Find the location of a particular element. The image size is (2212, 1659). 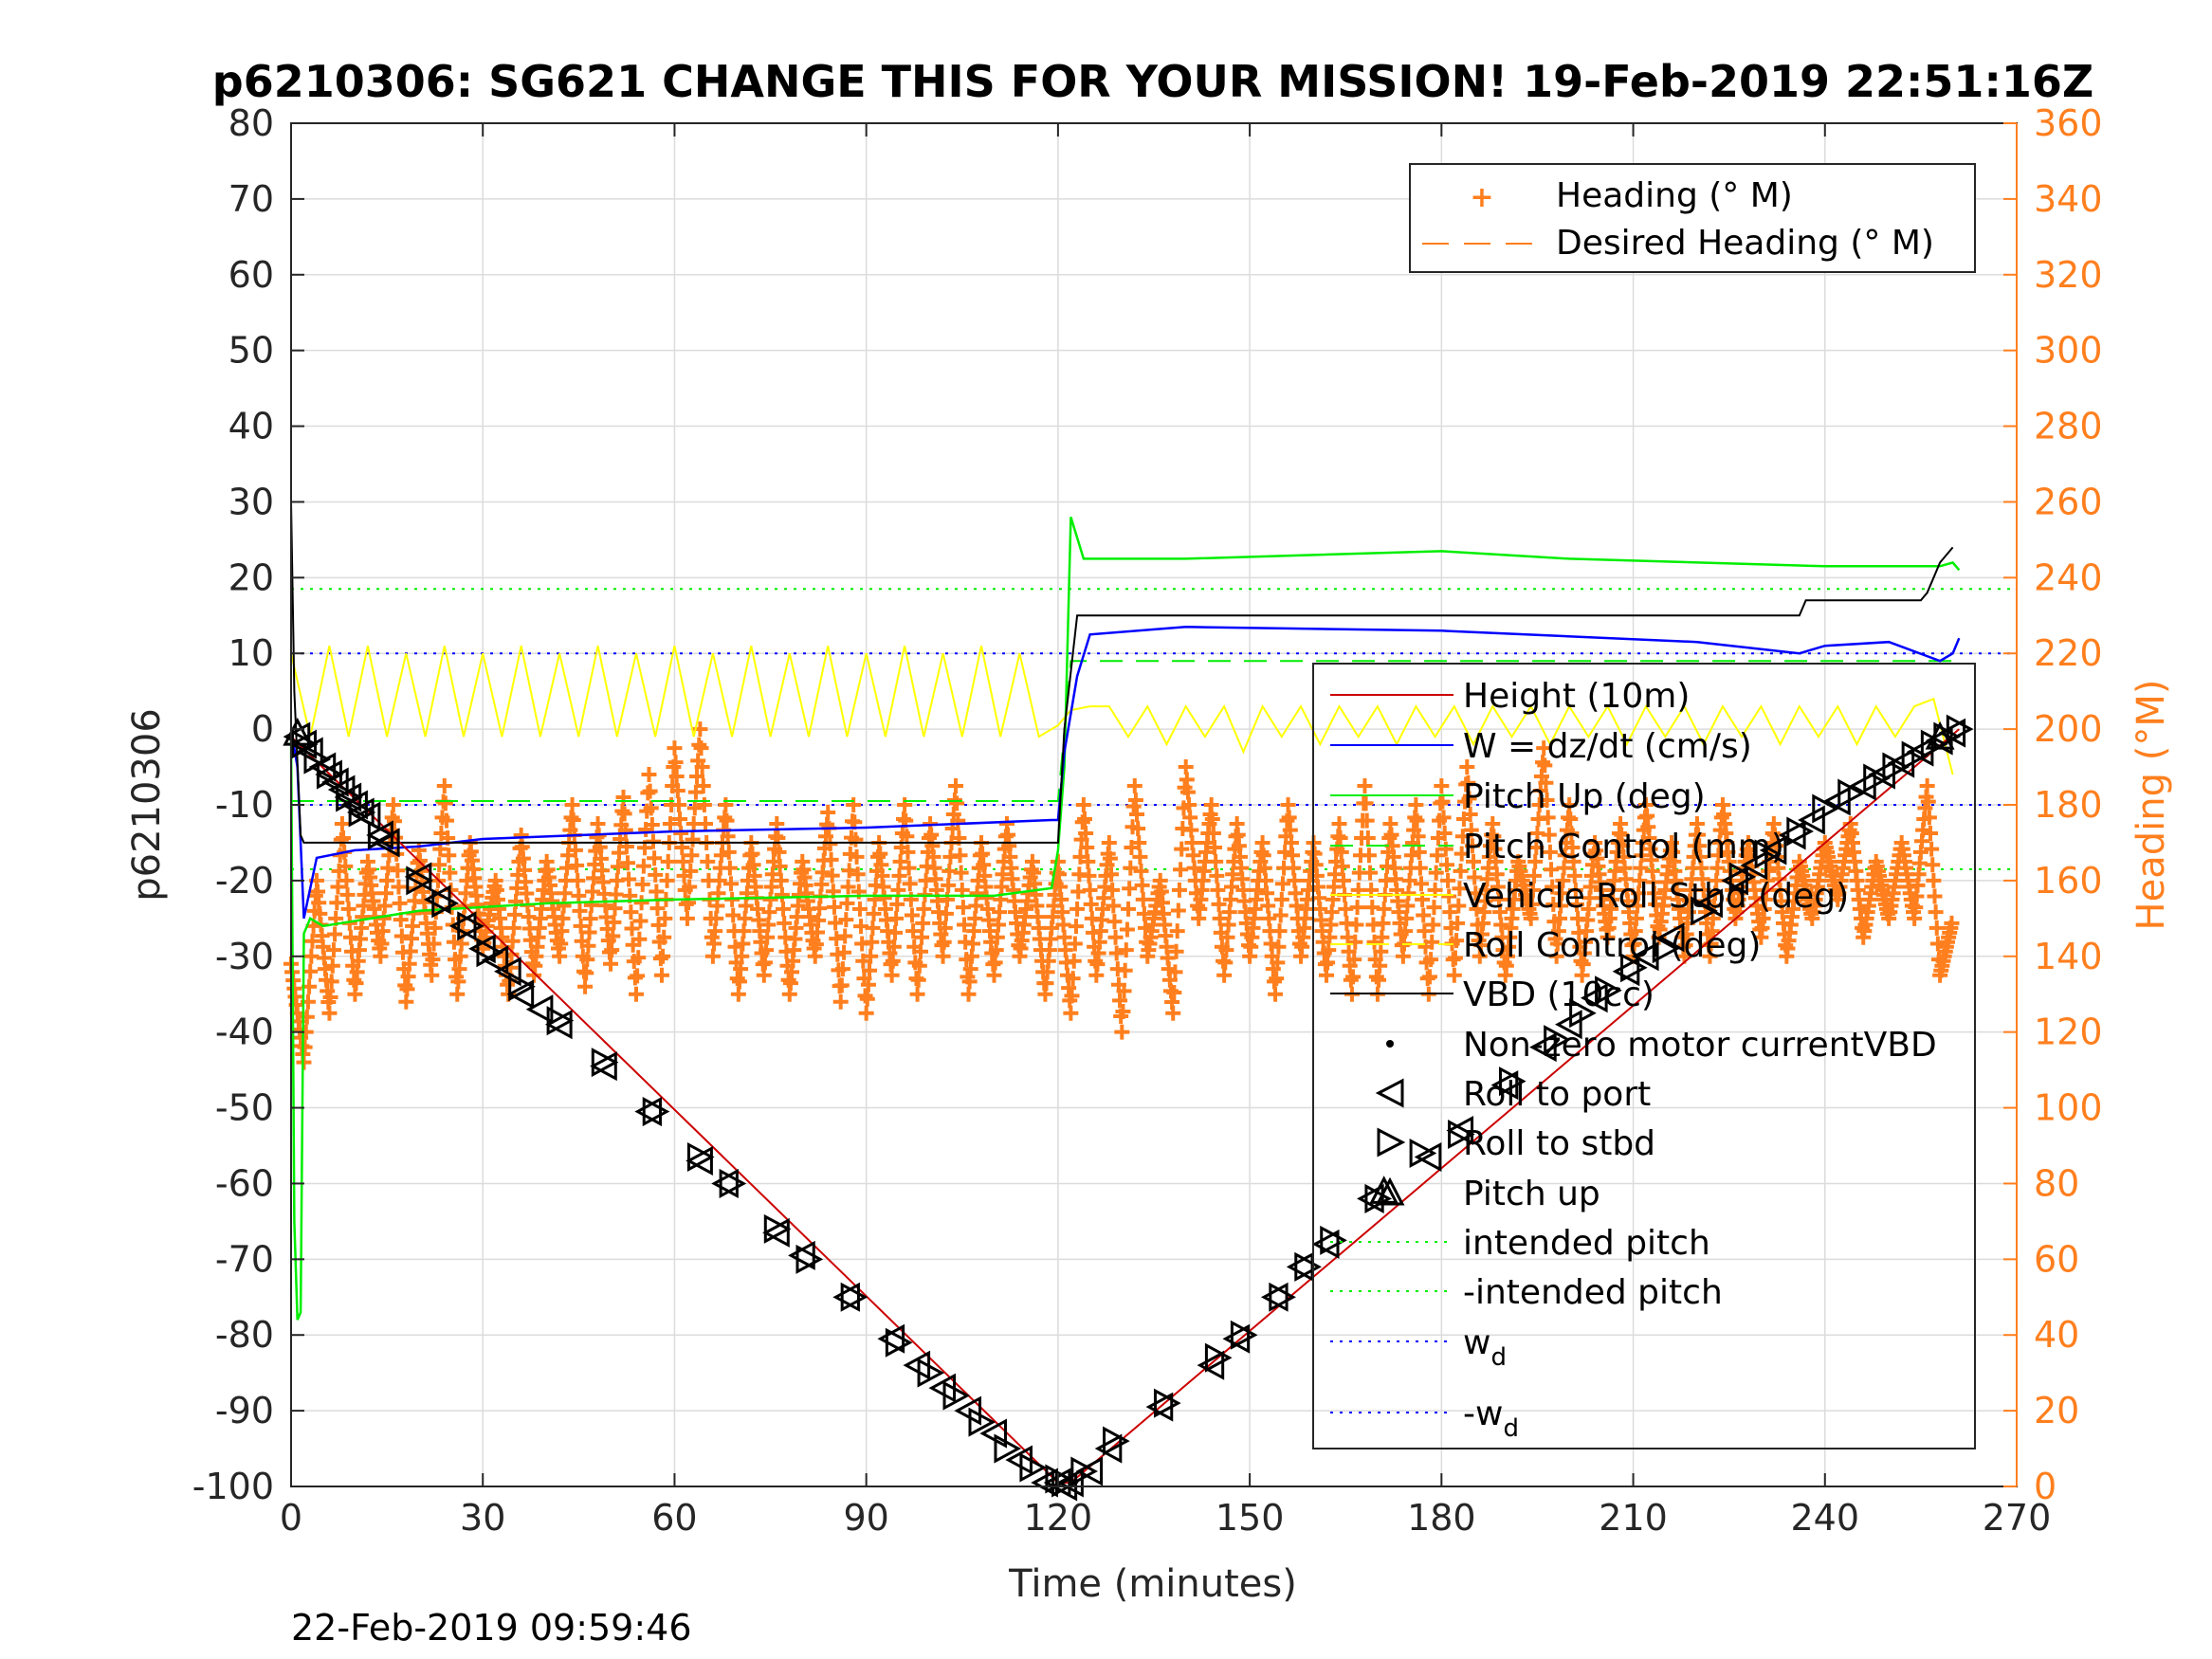

x-tick-label: 0 is located at coordinates (291, 1518).